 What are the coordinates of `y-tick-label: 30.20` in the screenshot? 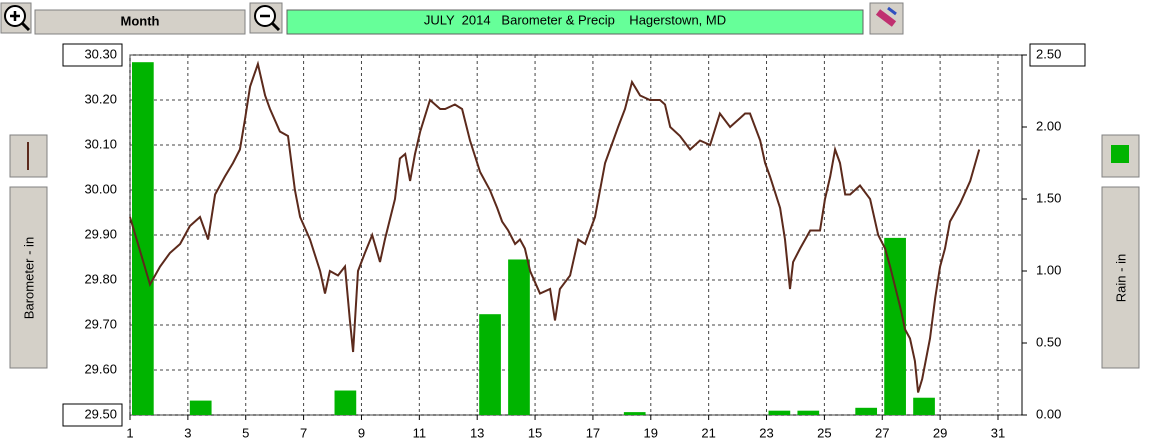 It's located at (100, 98).